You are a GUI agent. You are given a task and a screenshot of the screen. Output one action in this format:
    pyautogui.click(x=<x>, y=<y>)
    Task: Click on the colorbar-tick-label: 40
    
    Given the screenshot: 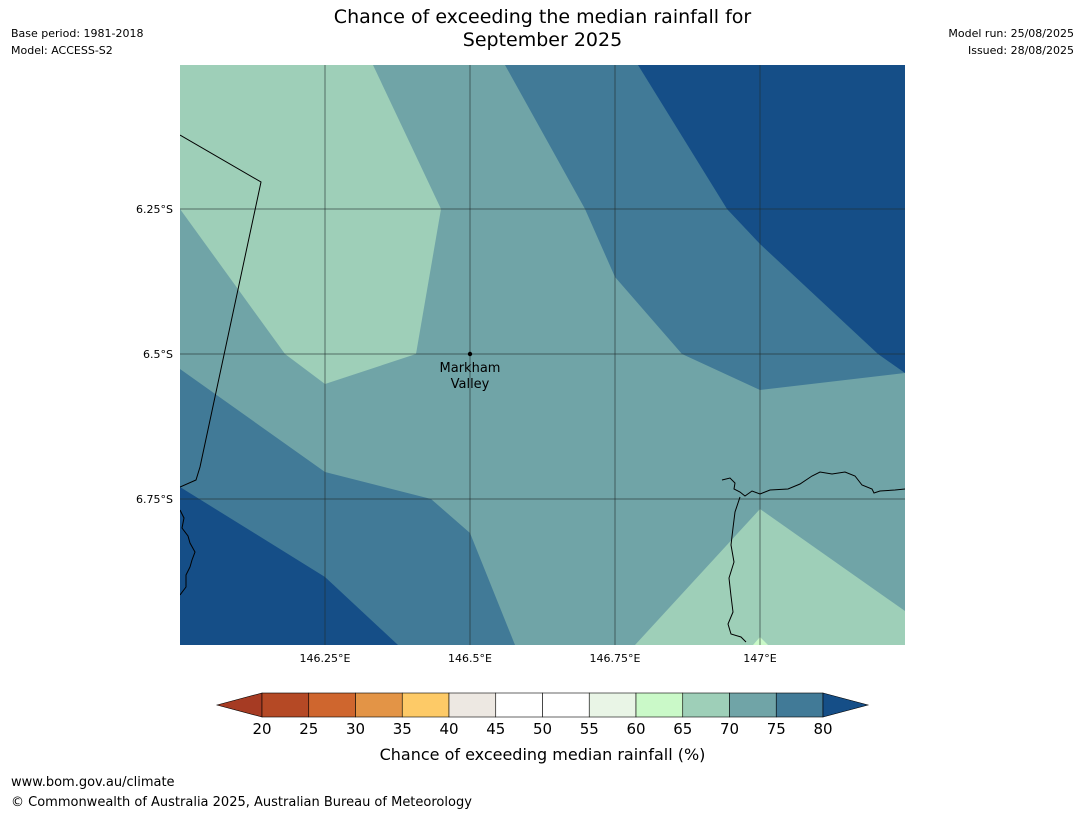 What is the action you would take?
    pyautogui.click(x=448, y=729)
    